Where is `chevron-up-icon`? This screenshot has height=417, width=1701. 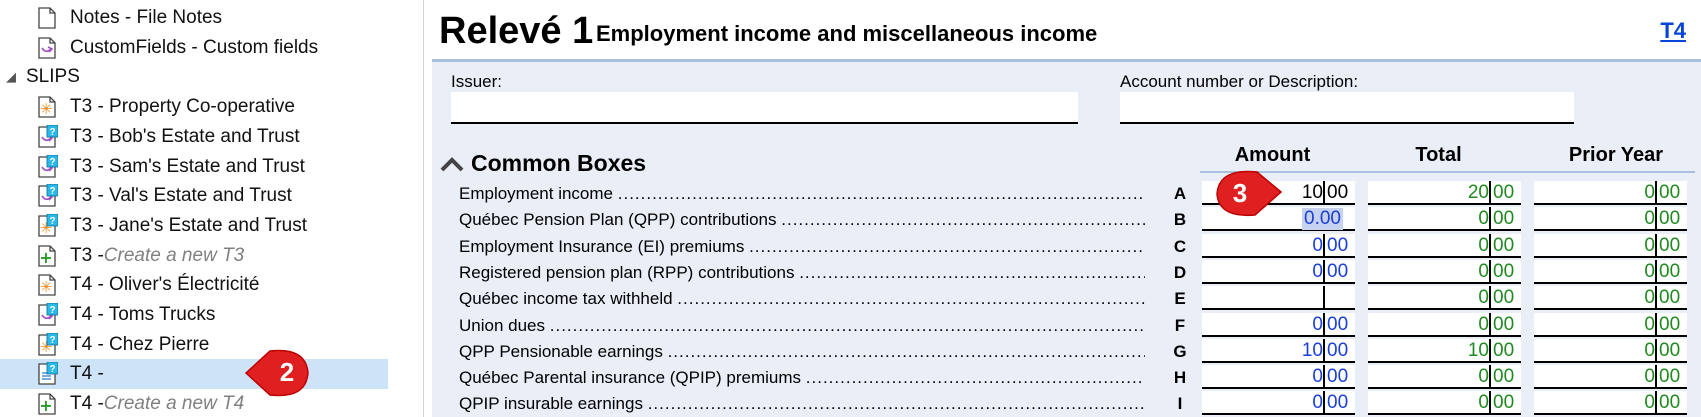 chevron-up-icon is located at coordinates (452, 164).